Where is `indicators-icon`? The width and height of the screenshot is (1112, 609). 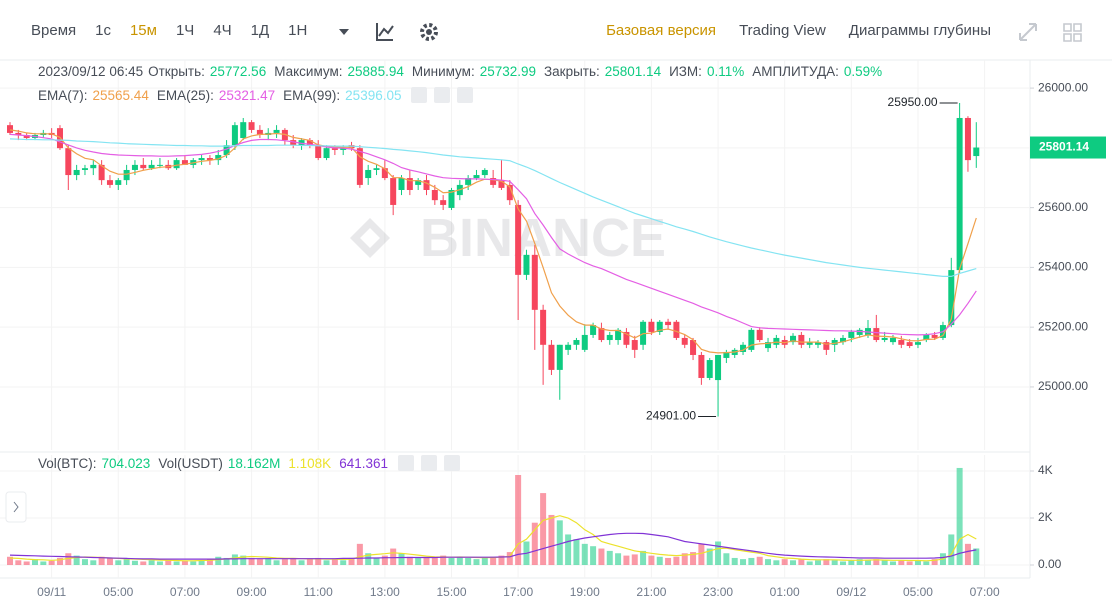
indicators-icon is located at coordinates (385, 32).